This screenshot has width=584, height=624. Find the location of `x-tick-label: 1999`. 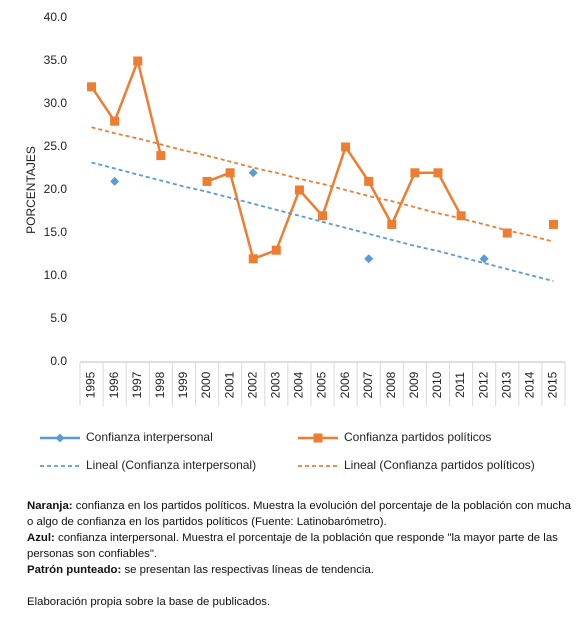

x-tick-label: 1999 is located at coordinates (183, 384).